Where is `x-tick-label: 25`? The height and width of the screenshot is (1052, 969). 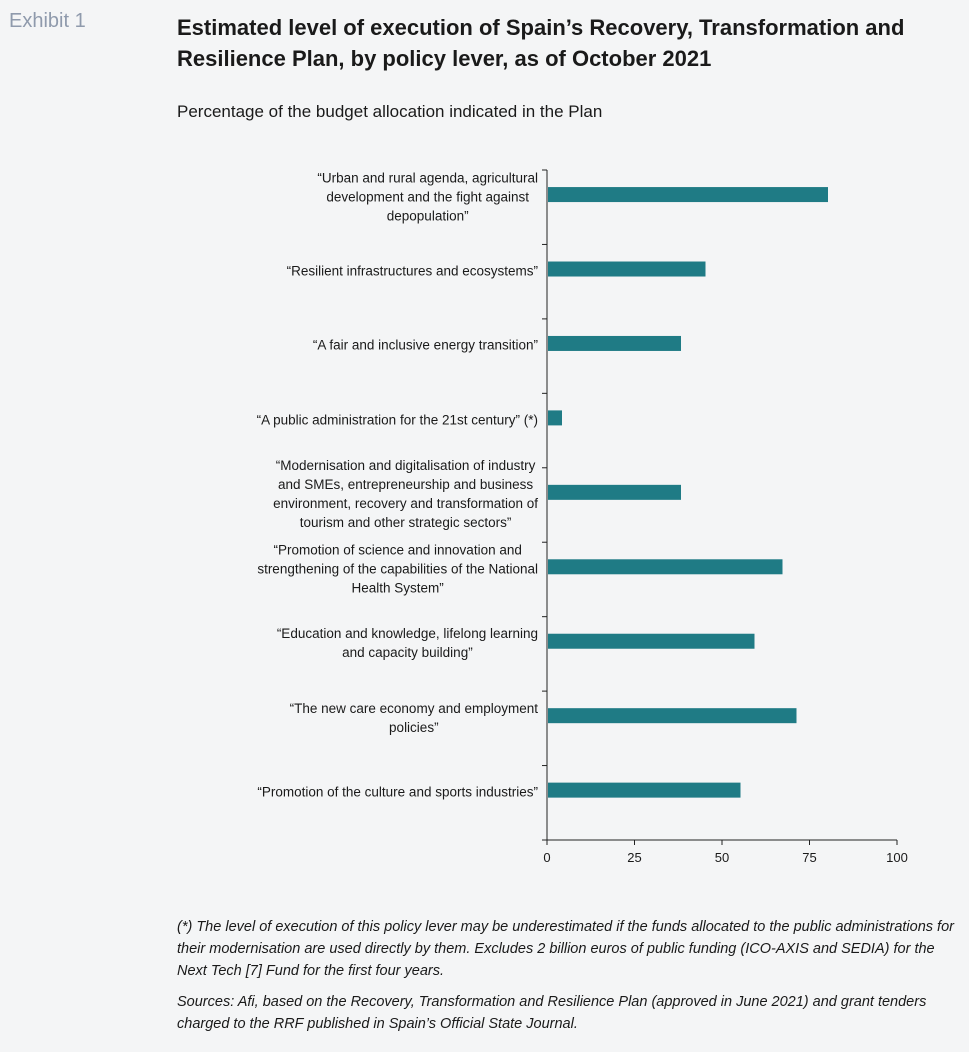 x-tick-label: 25 is located at coordinates (634, 857).